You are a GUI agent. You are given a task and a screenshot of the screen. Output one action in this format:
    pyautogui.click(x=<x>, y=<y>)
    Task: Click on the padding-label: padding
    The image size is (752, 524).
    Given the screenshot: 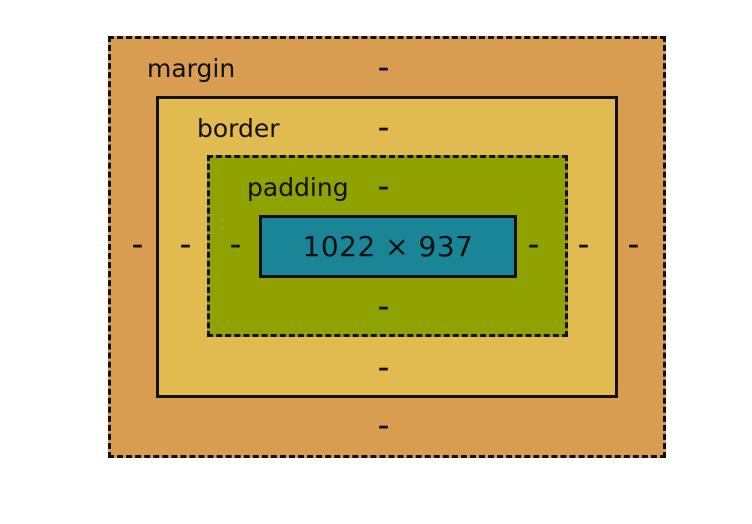 What is the action you would take?
    pyautogui.click(x=298, y=187)
    